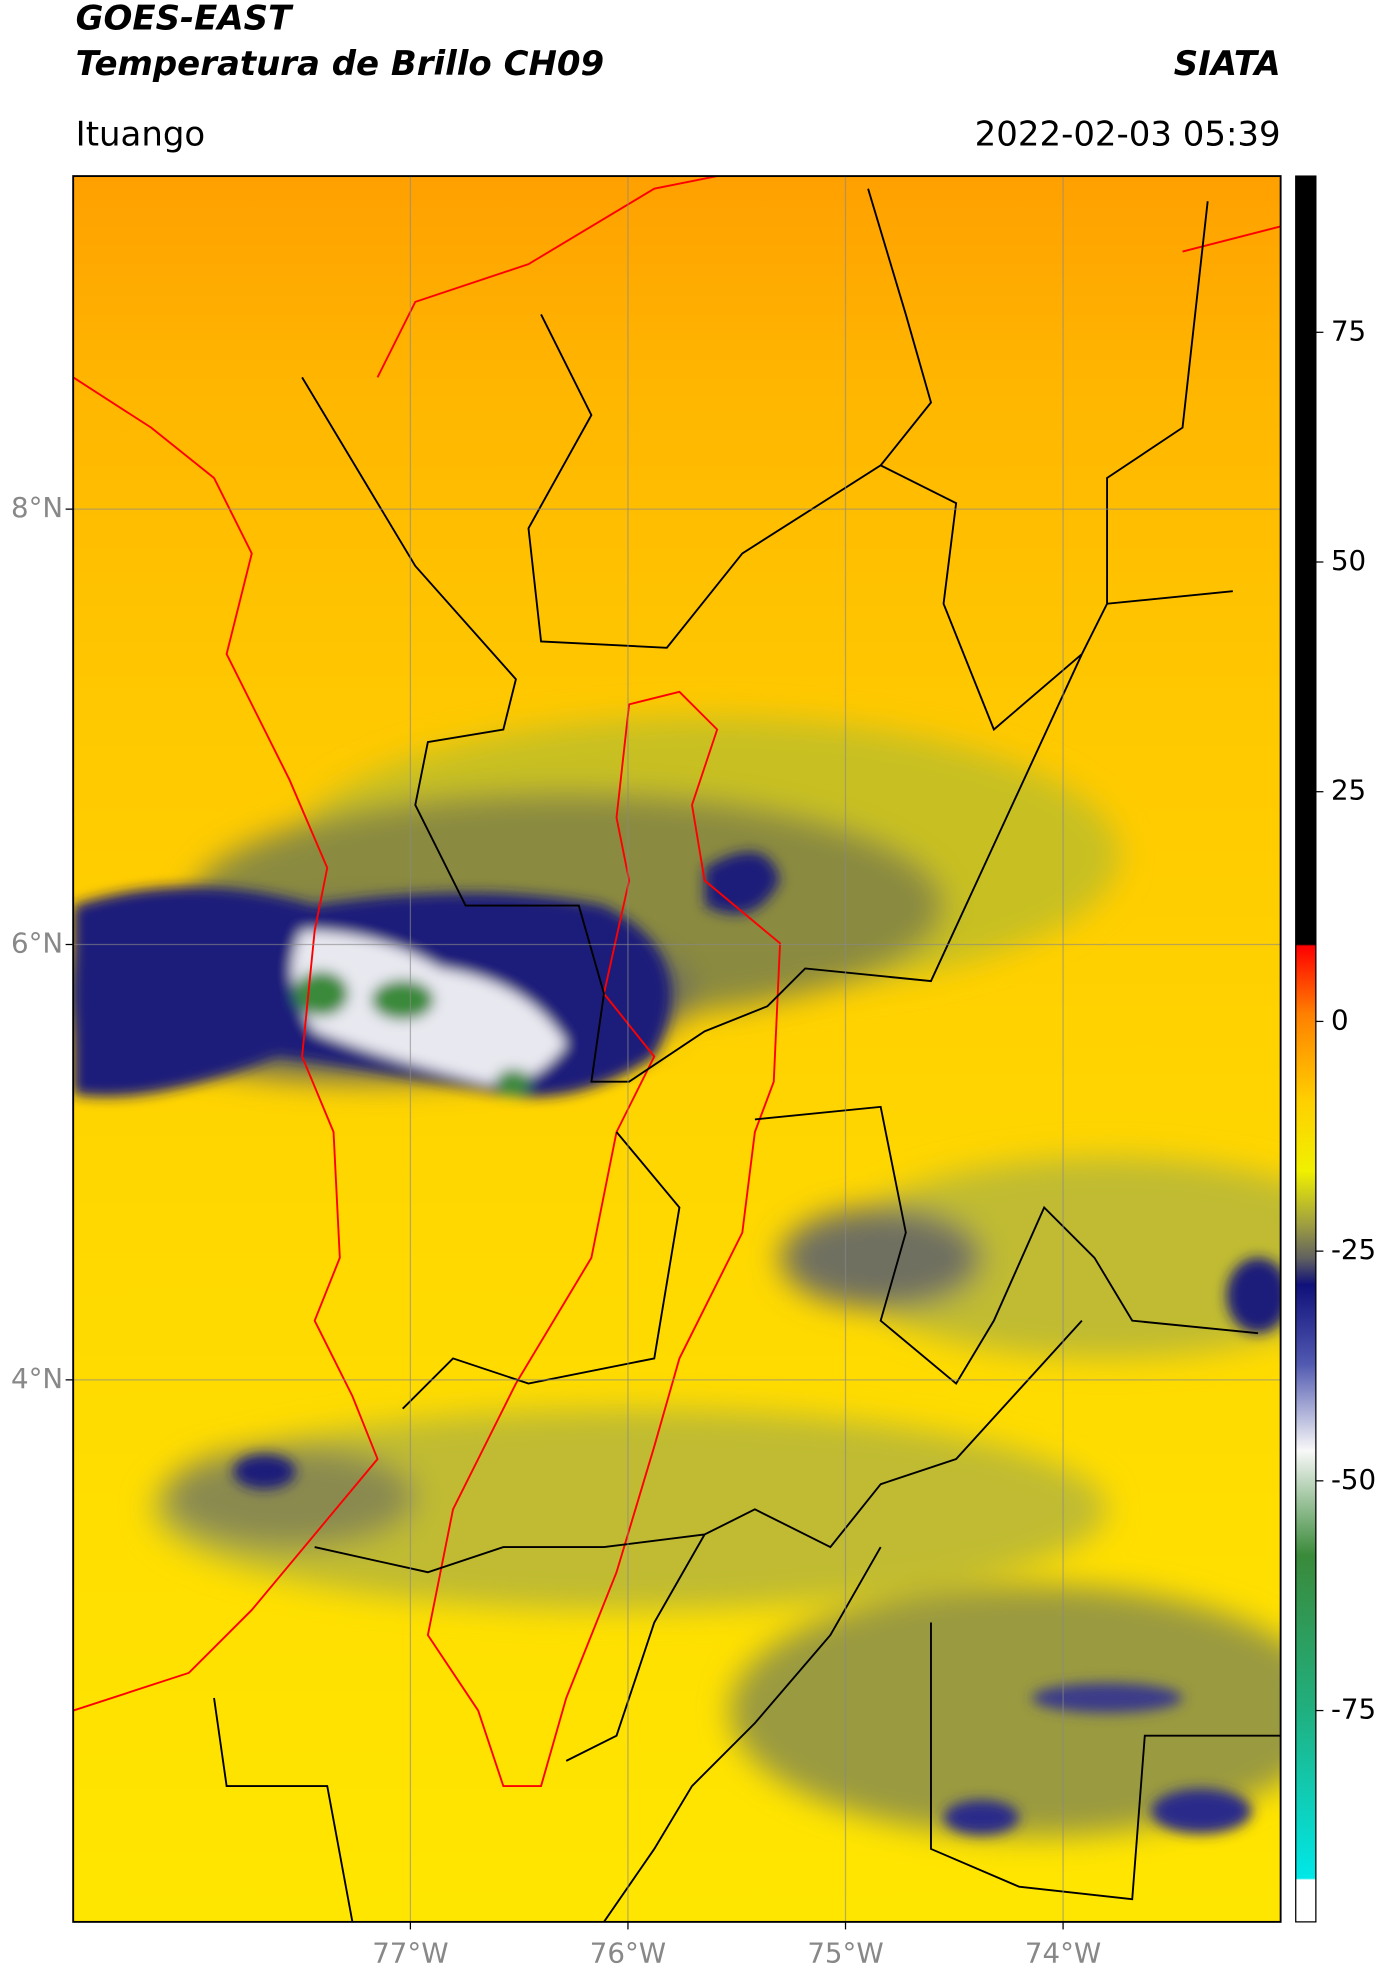  What do you see at coordinates (37, 1378) in the screenshot?
I see `y-tick-label: 4°N` at bounding box center [37, 1378].